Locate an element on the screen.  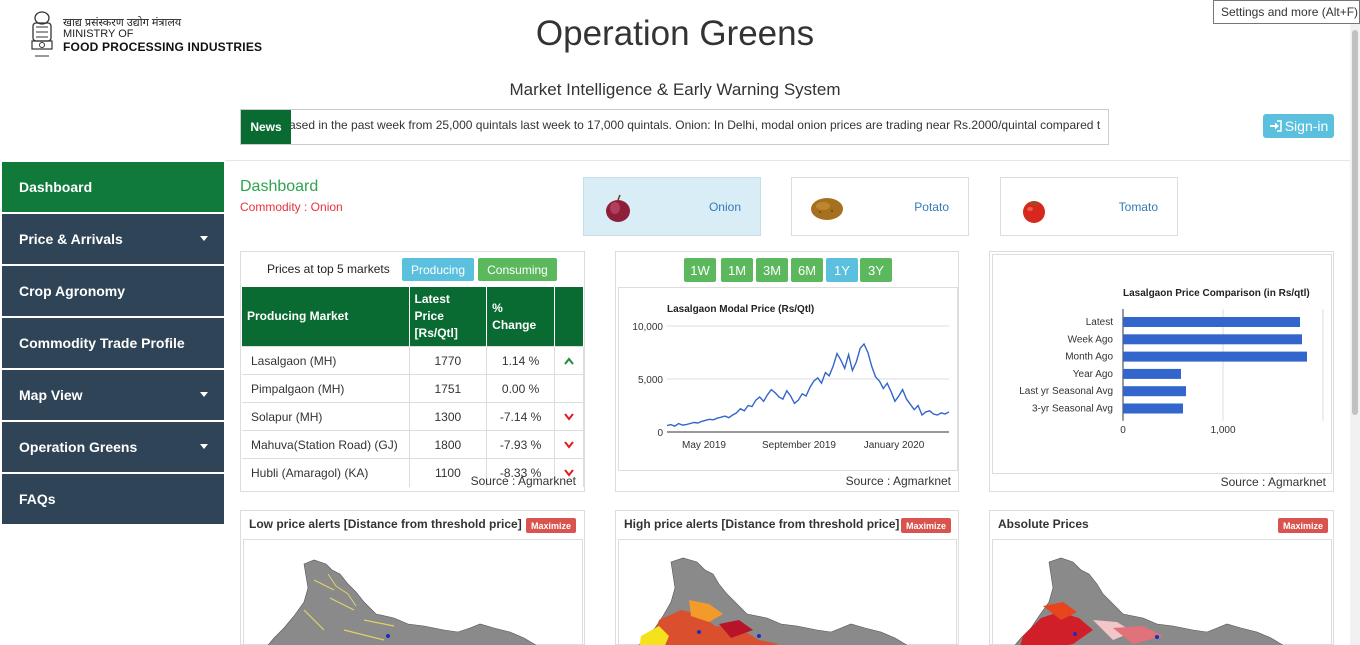
sidebar-item-label: Price & Arrivals is located at coordinates (71, 239).